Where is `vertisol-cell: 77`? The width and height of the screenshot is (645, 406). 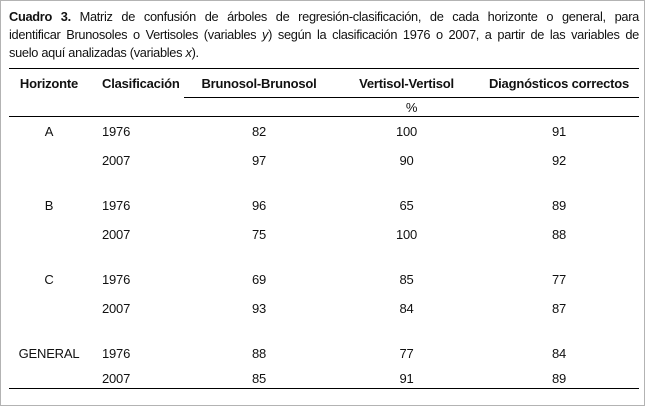
vertisol-cell: 77 is located at coordinates (406, 353).